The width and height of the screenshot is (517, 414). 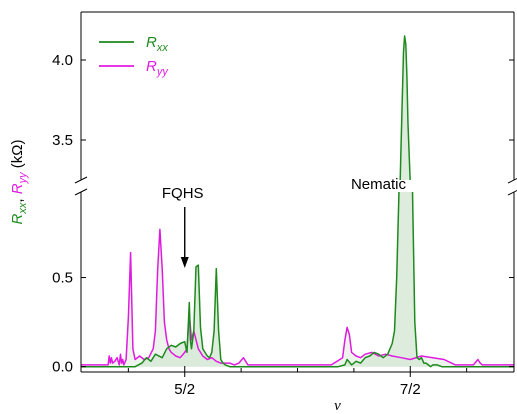 What do you see at coordinates (23, 178) in the screenshot?
I see `y-axis-label-sub: yy` at bounding box center [23, 178].